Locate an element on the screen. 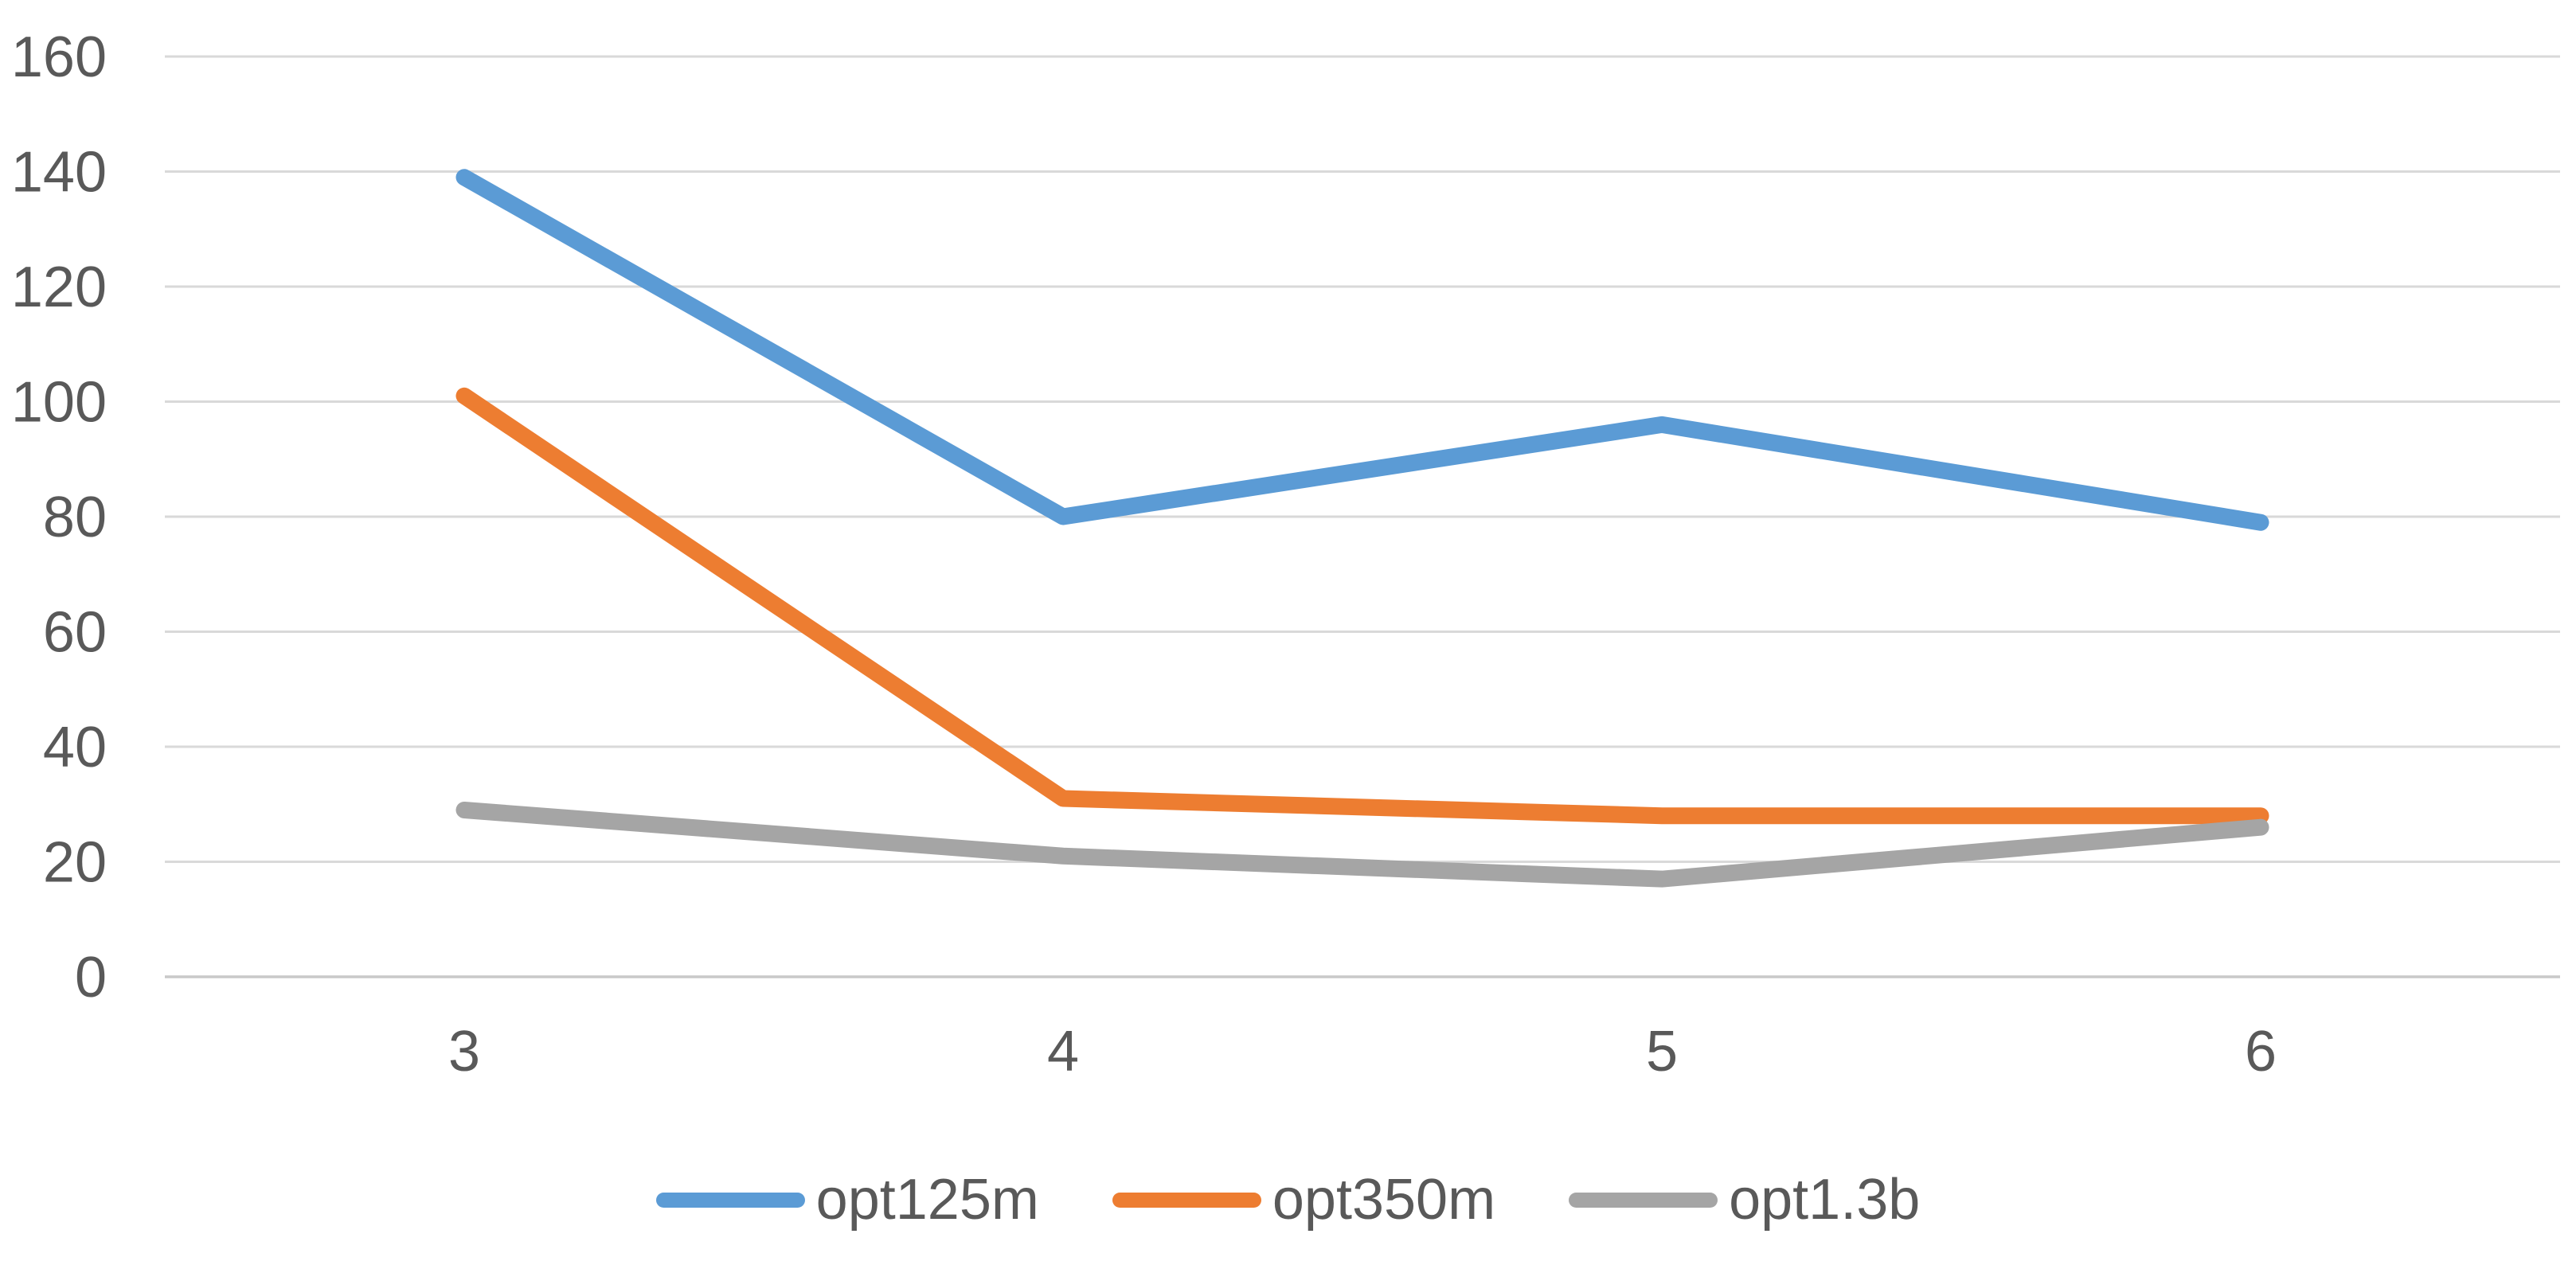 Image resolution: width=2576 pixels, height=1265 pixels. x-axis-category-label: 3 is located at coordinates (464, 1051).